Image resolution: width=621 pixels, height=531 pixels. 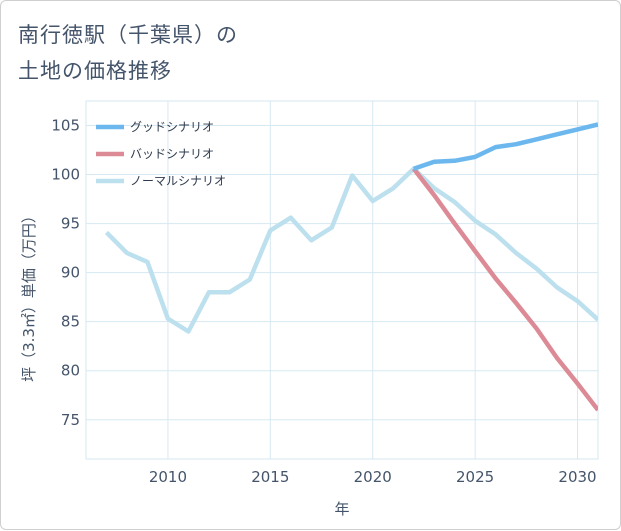 I want to click on series-line-bad, so click(x=504, y=289).